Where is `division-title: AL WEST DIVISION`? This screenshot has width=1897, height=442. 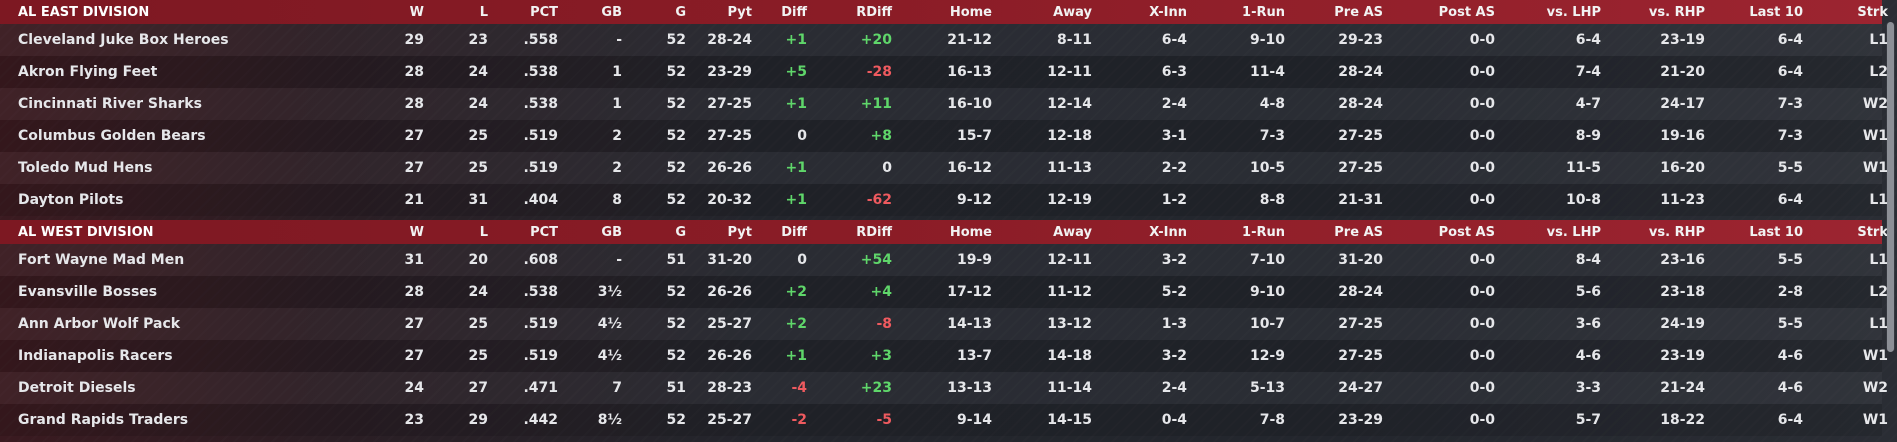
division-title: AL WEST DIVISION is located at coordinates (86, 232).